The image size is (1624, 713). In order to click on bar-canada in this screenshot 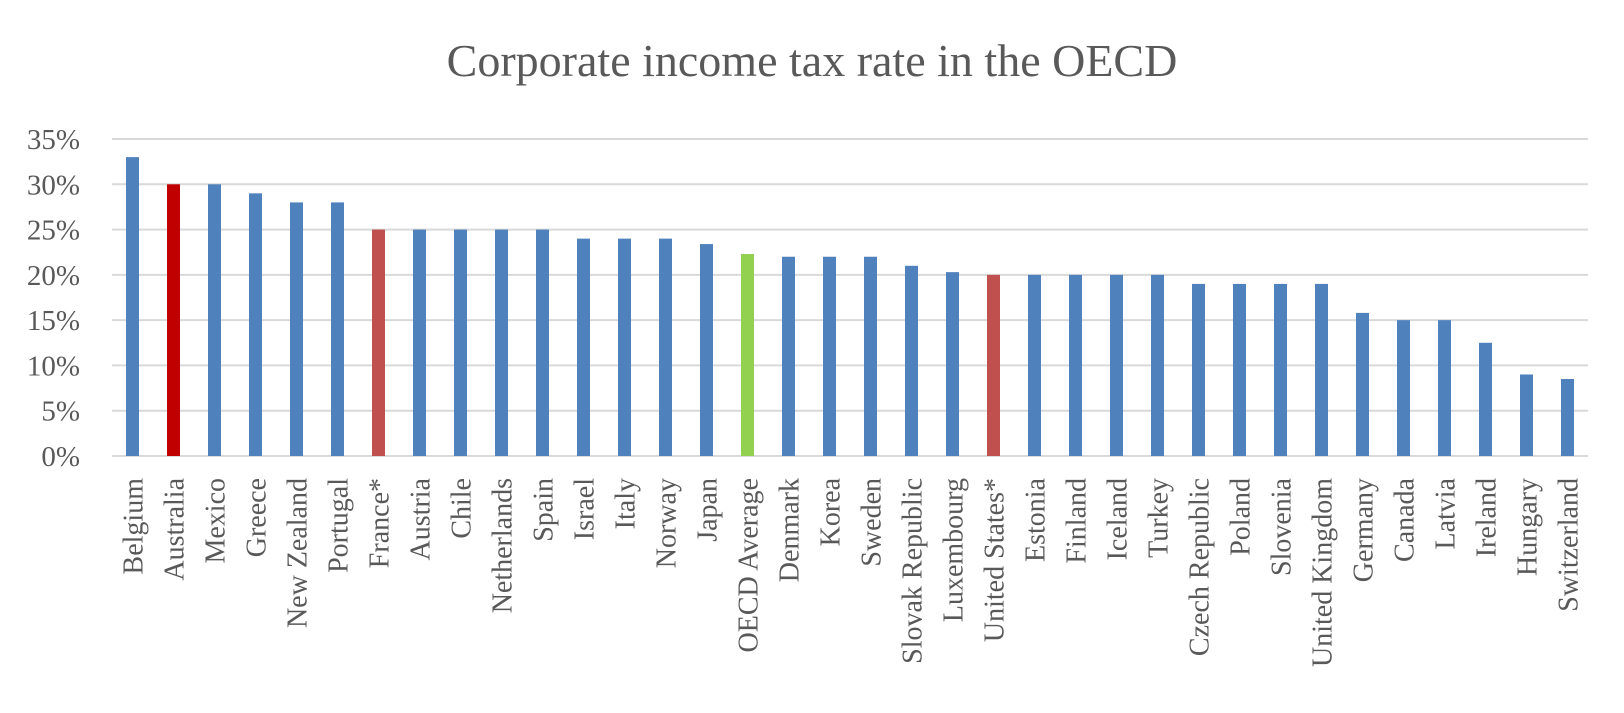, I will do `click(1403, 388)`.